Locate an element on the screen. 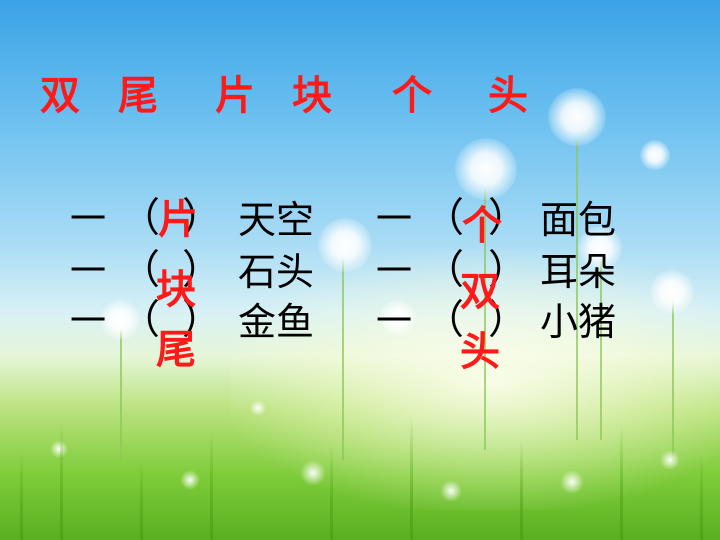 The height and width of the screenshot is (540, 720). noun-label: 面包 is located at coordinates (578, 220).